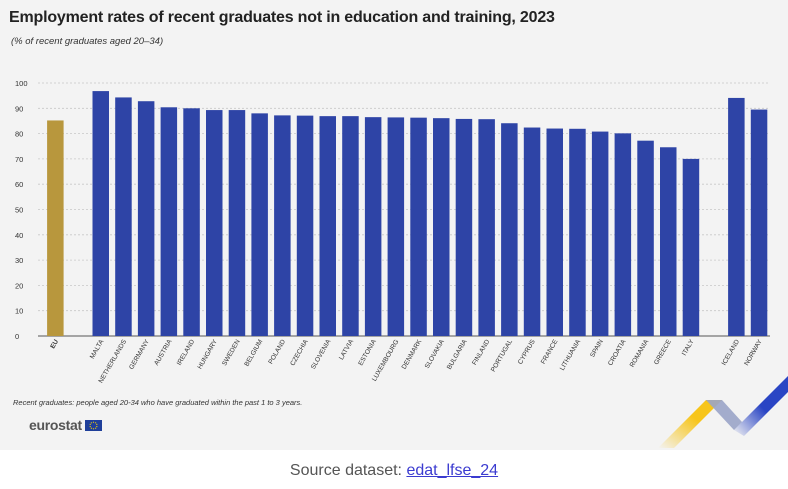 Image resolution: width=788 pixels, height=489 pixels. What do you see at coordinates (373, 226) in the screenshot?
I see `bar-estonia` at bounding box center [373, 226].